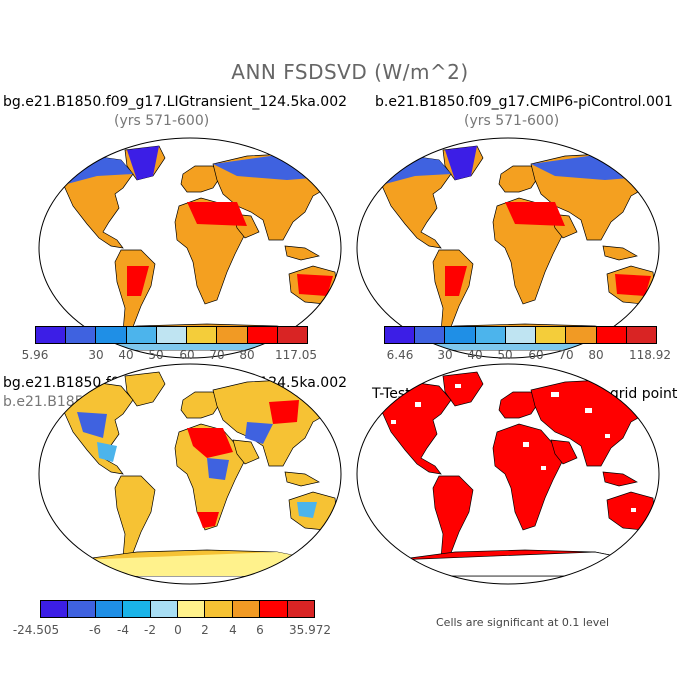 This screenshot has height=700, width=700. Describe the element at coordinates (35, 355) in the screenshot. I see `cb-label: 5.96` at that location.